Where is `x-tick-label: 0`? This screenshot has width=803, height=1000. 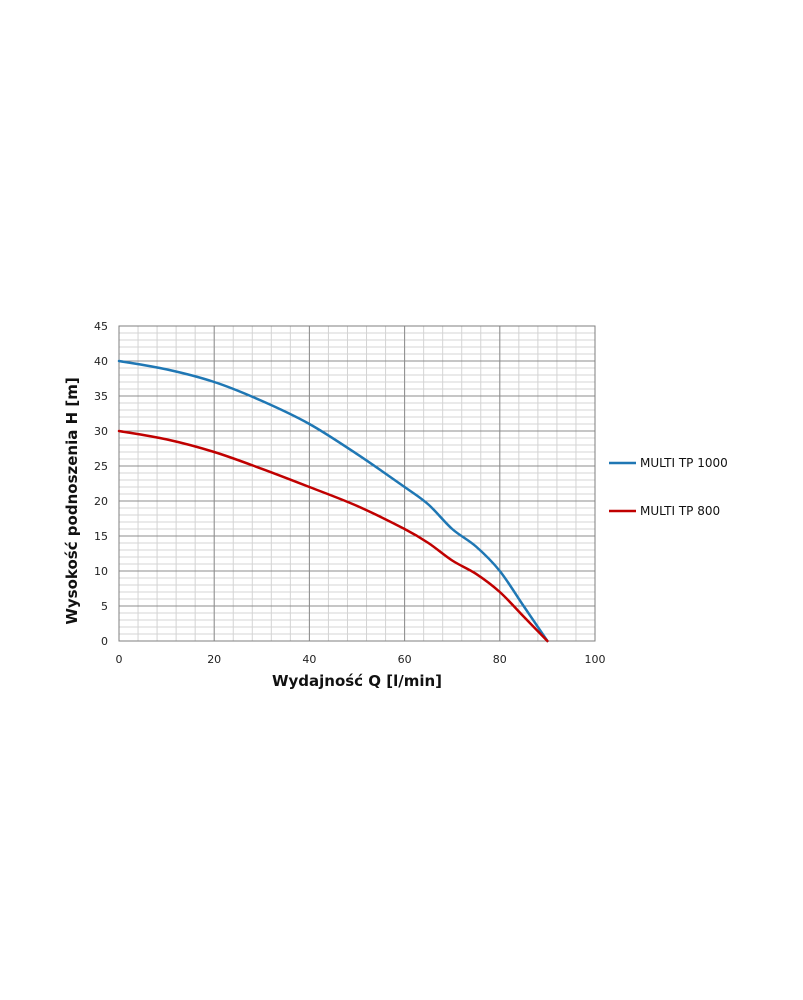
x-tick-label: 0 is located at coordinates (119, 659).